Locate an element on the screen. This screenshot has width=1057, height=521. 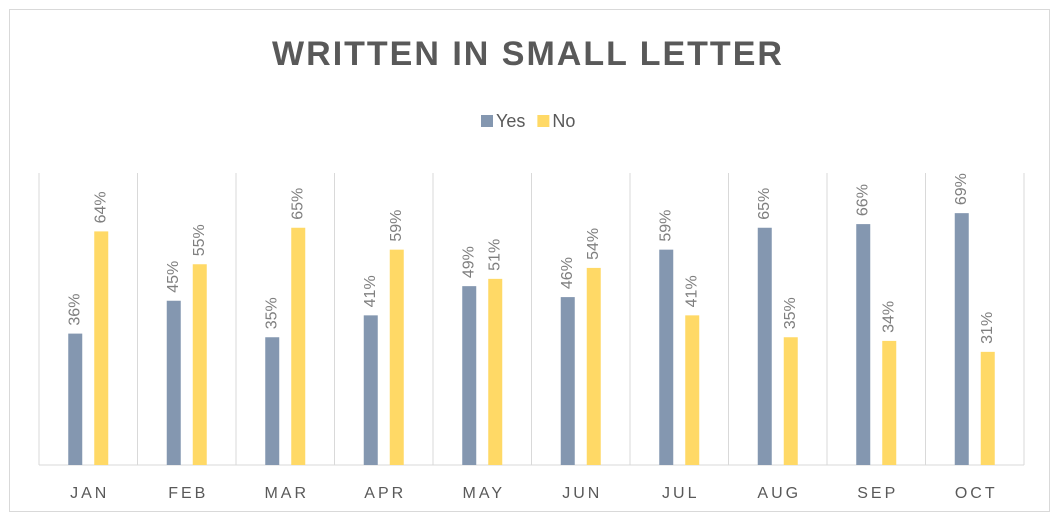
data-label: 64% is located at coordinates (100, 207).